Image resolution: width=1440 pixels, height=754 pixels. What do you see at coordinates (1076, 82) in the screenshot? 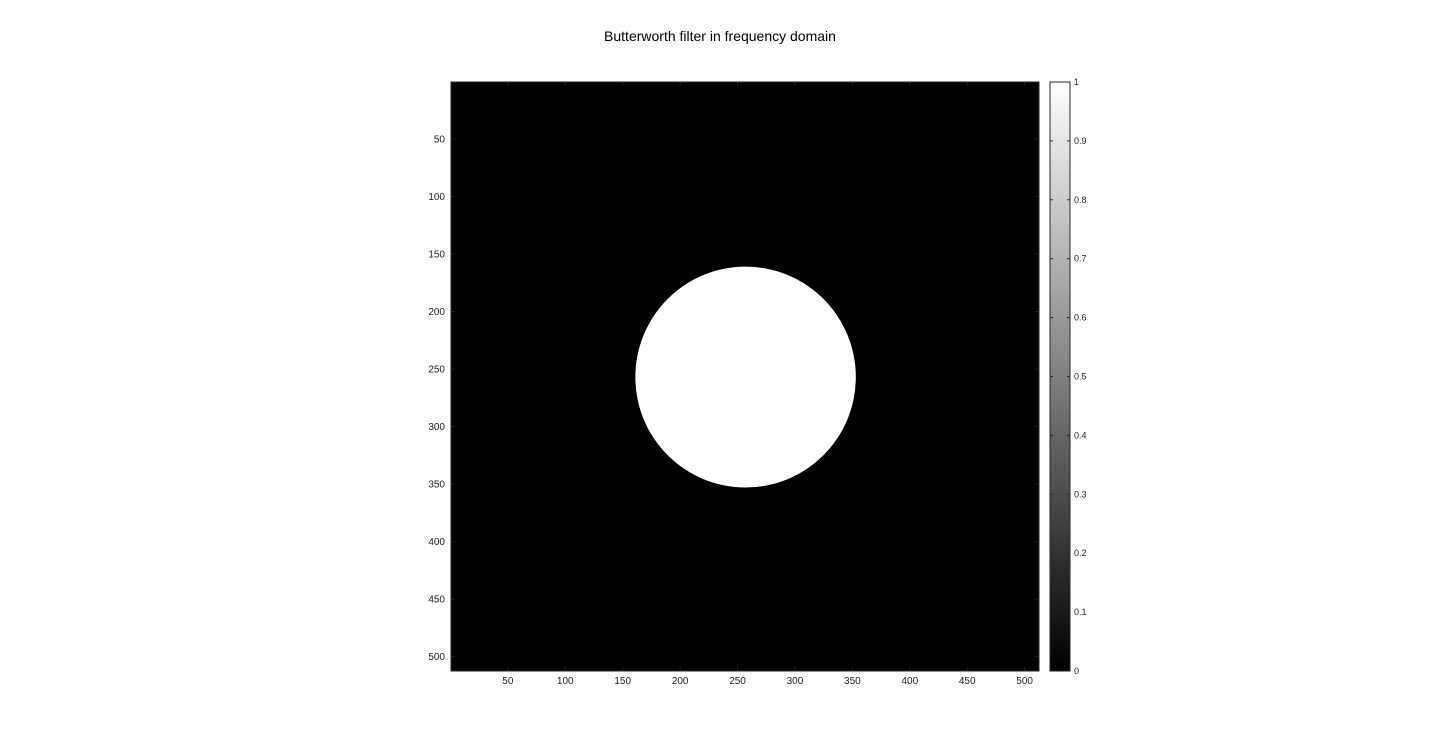
I see `colorbar-tick-label: 1` at bounding box center [1076, 82].